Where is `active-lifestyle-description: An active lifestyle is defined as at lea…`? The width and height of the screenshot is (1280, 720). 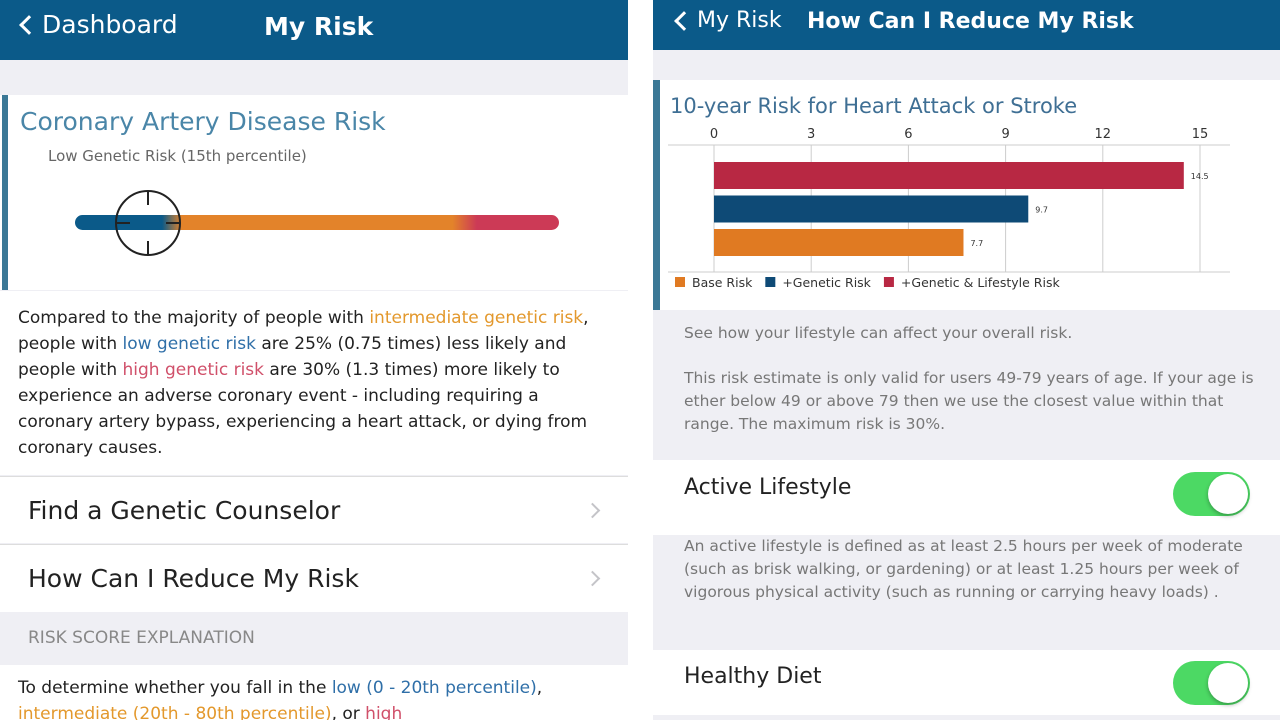 active-lifestyle-description: An active lifestyle is defined as at lea… is located at coordinates (963, 569).